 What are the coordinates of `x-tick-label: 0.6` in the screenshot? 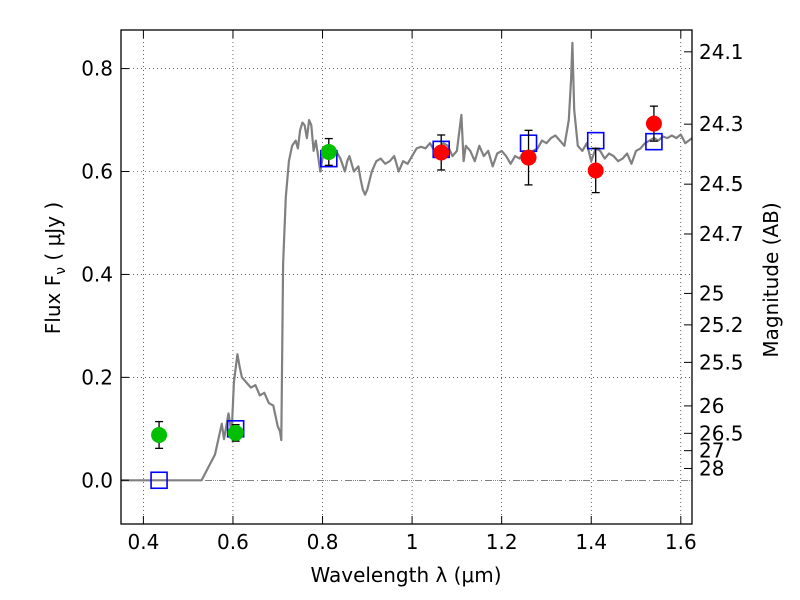 It's located at (233, 542).